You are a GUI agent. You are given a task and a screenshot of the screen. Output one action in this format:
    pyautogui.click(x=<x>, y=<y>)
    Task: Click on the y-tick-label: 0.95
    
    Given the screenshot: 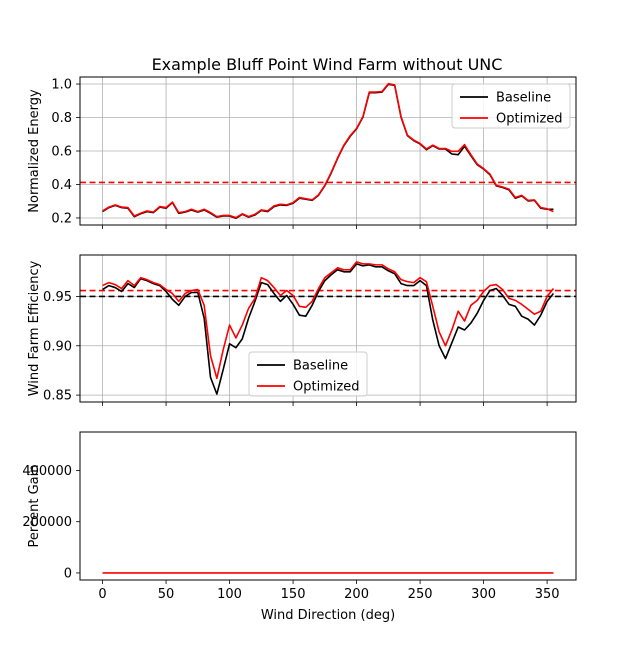 What is the action you would take?
    pyautogui.click(x=57, y=297)
    